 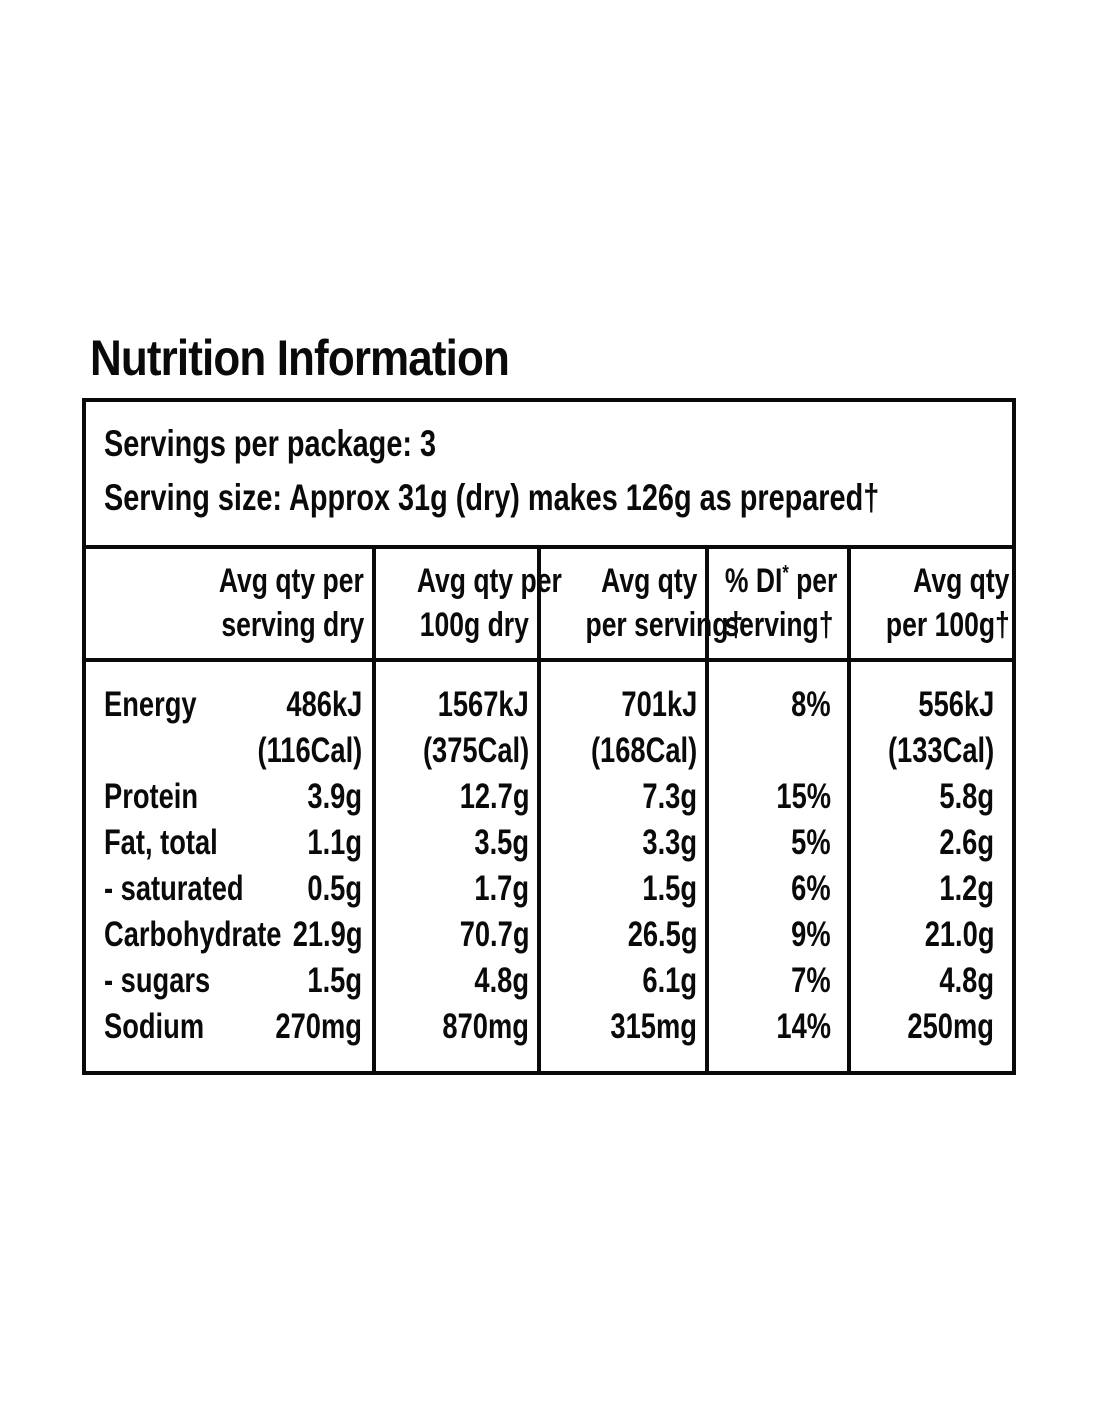 I want to click on value-sugars-serving-dry: 1.5g, so click(x=334, y=980).